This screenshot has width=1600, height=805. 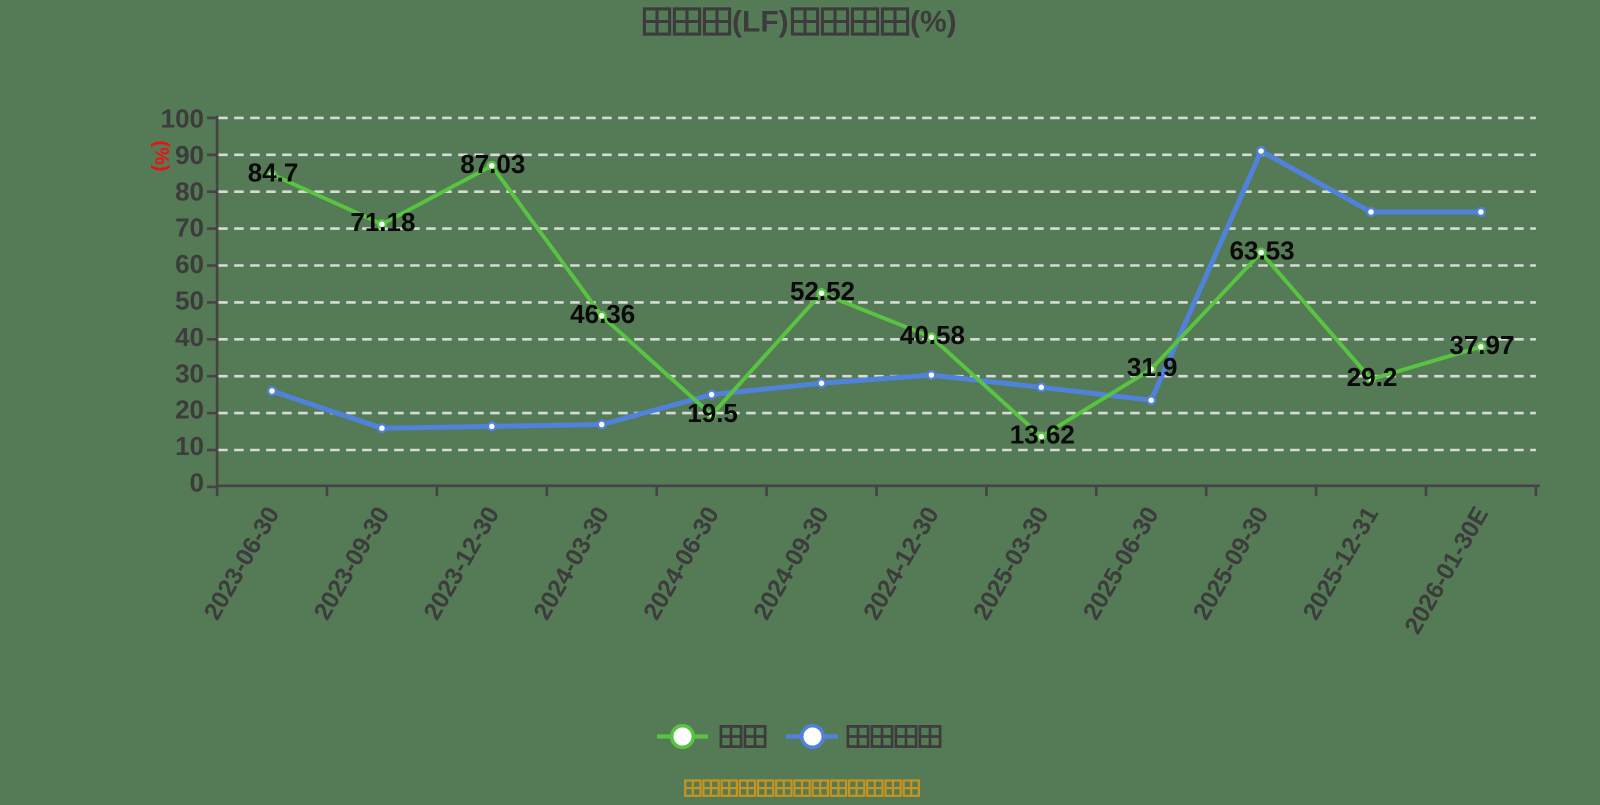 I want to click on svg-text: 50, so click(x=189, y=301).